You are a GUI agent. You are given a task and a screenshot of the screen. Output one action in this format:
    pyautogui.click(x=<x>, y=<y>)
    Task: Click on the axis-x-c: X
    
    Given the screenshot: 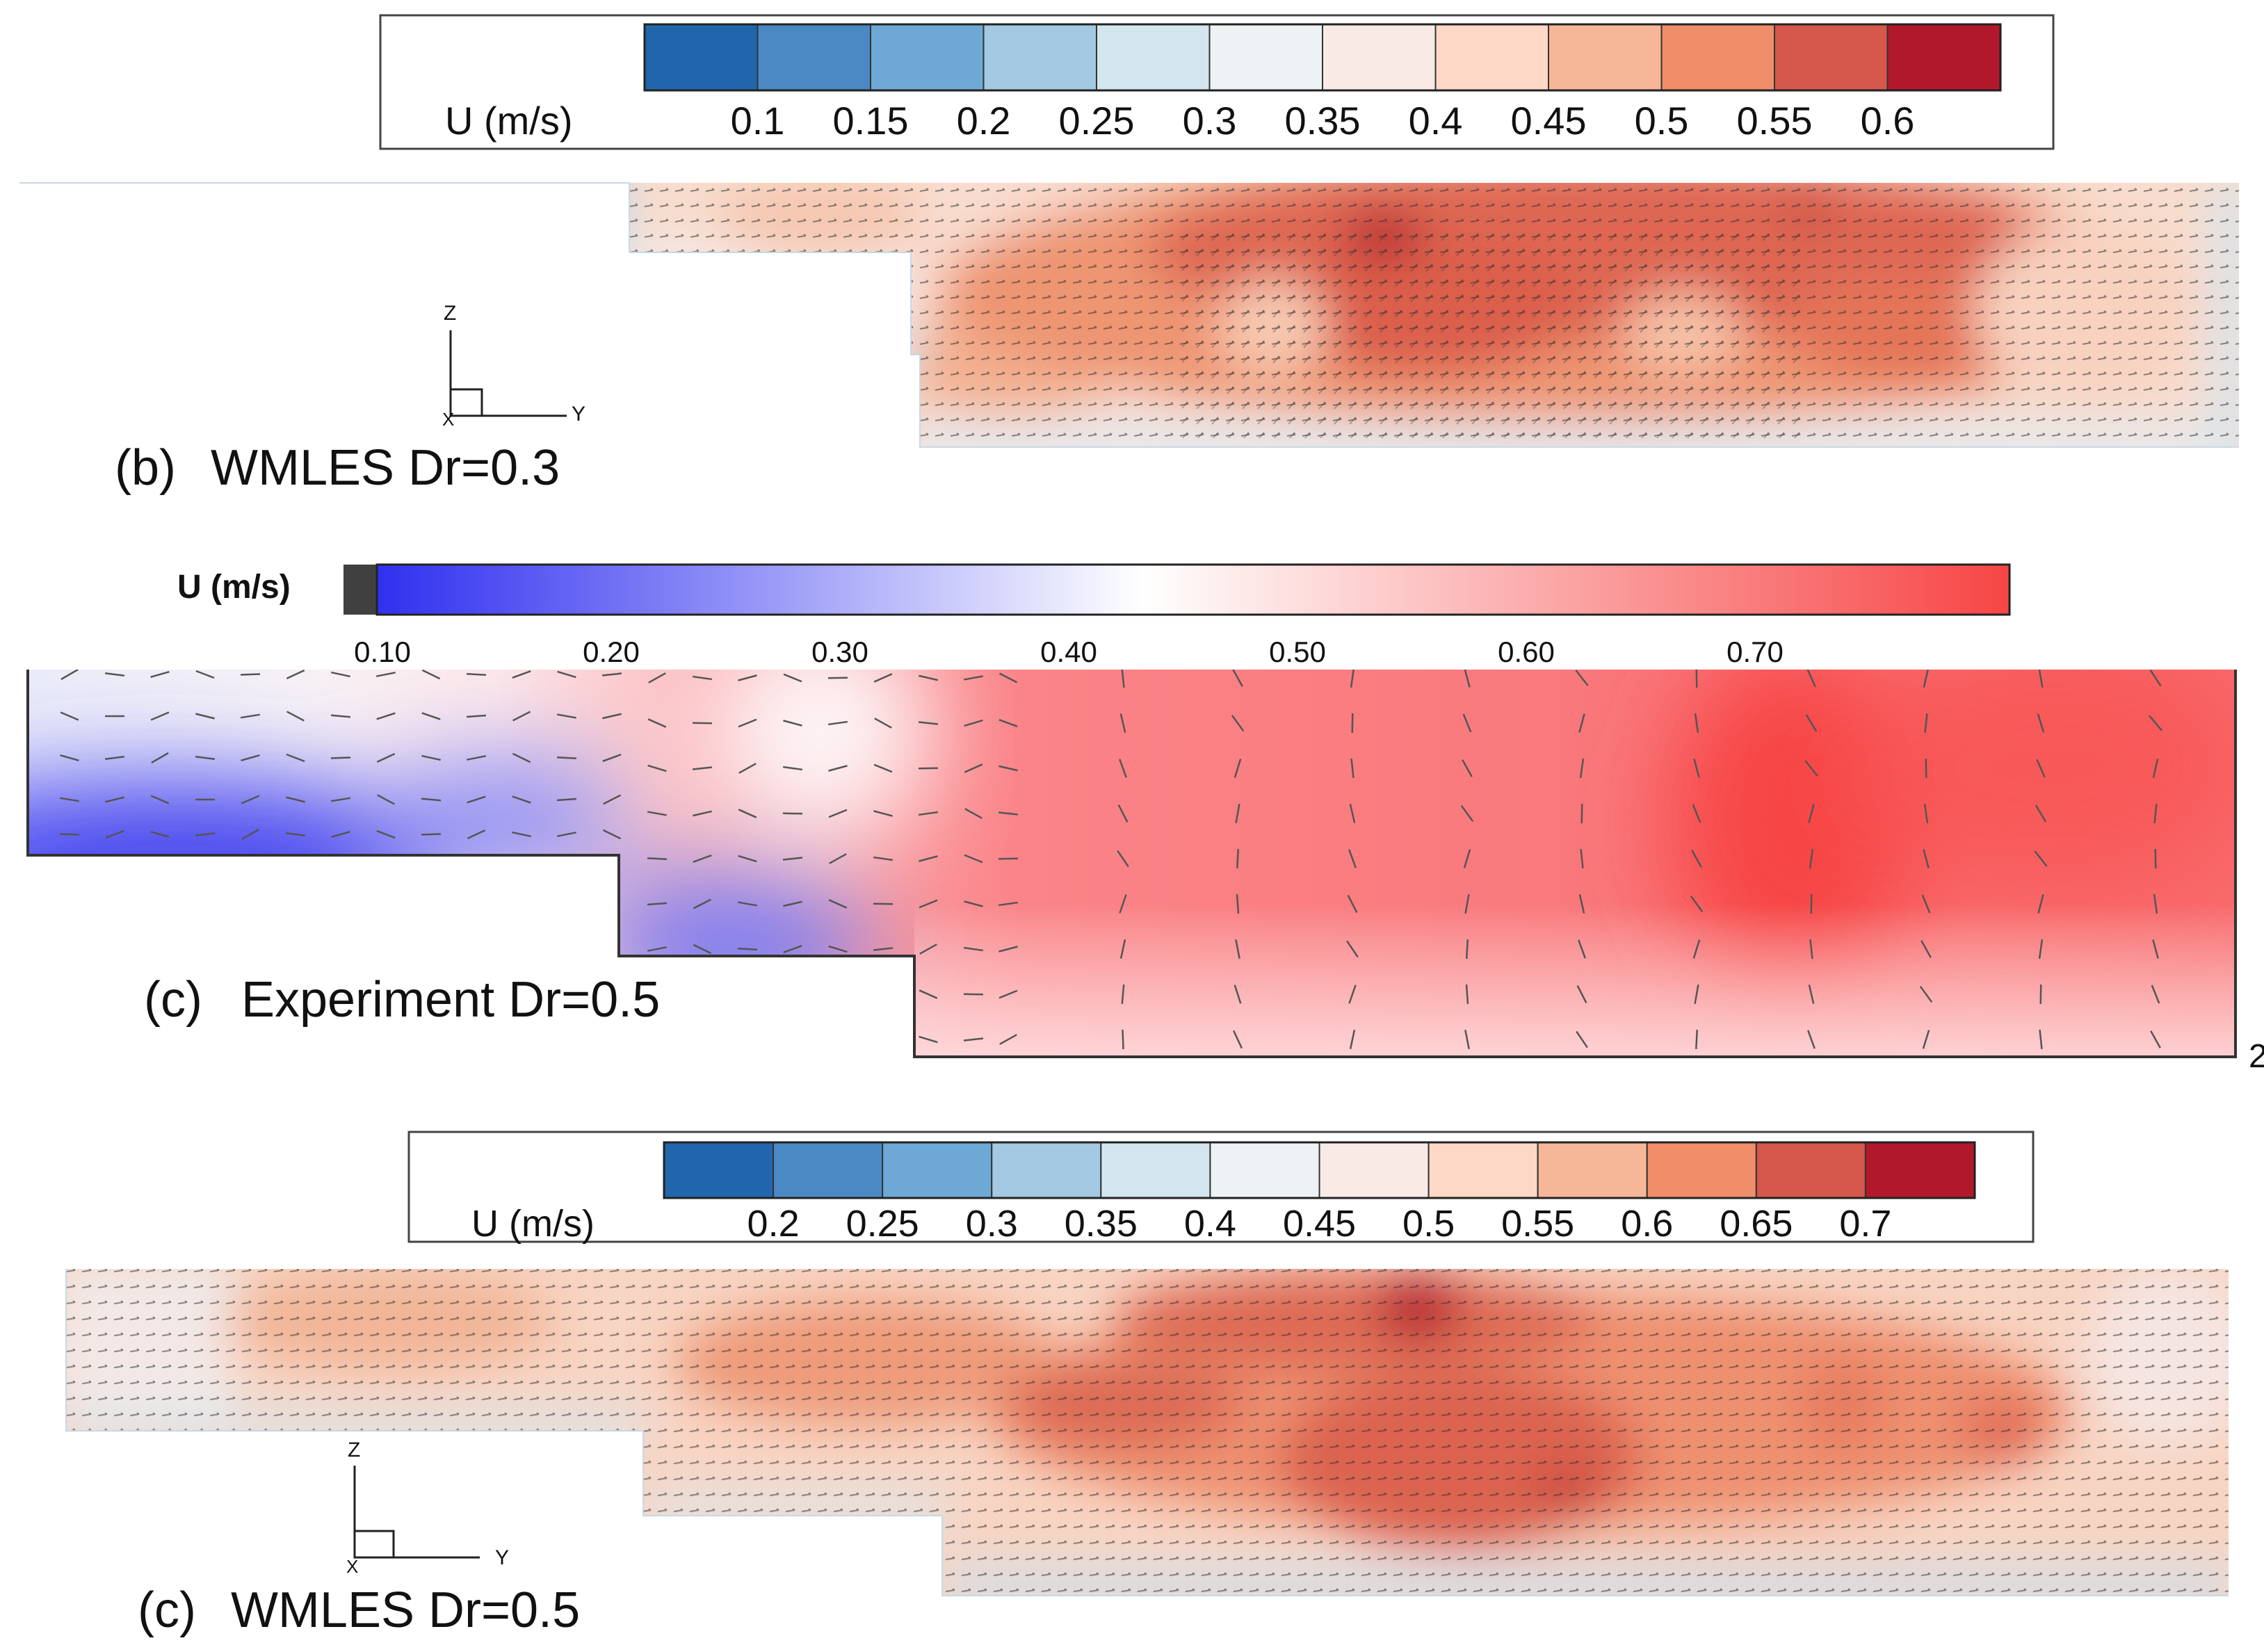 What is the action you would take?
    pyautogui.click(x=352, y=1566)
    